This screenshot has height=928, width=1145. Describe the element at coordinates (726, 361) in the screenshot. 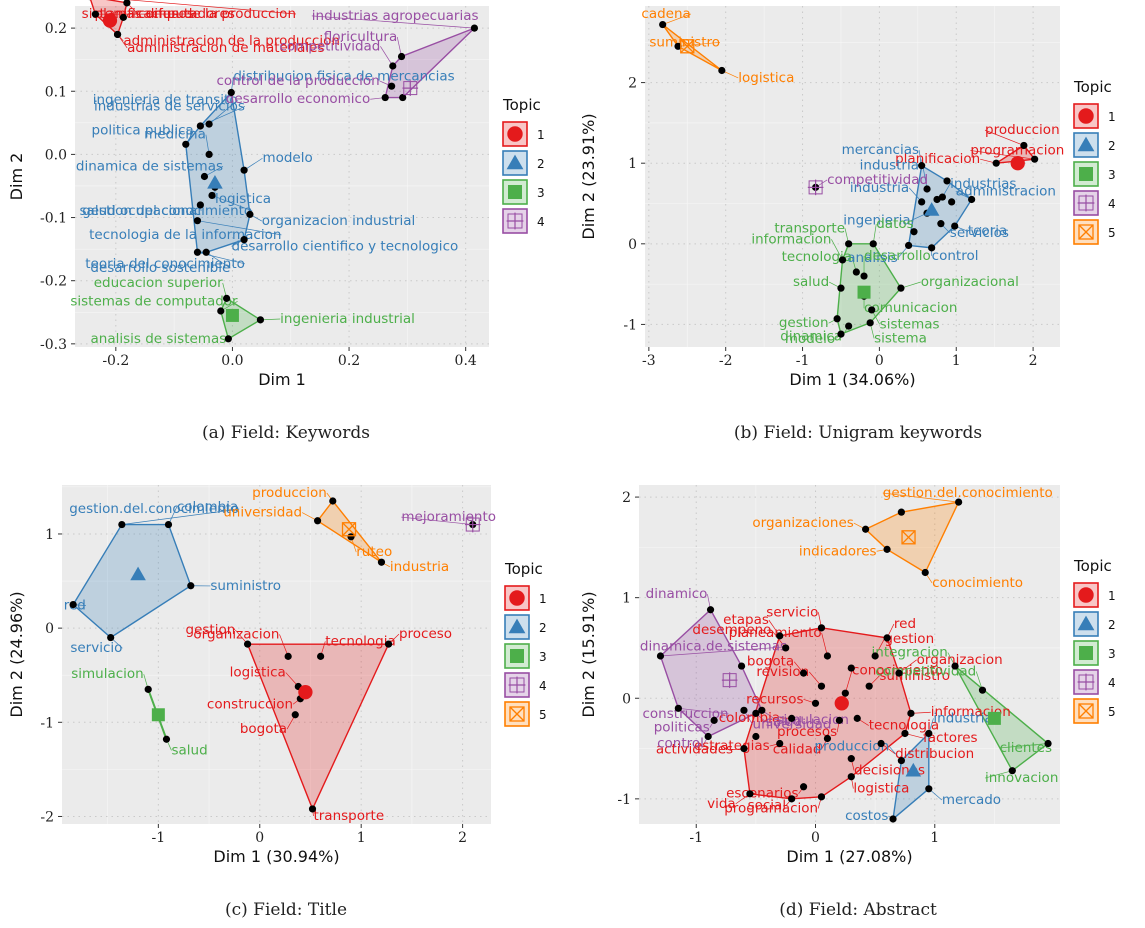

I see `x-tick-label: -2` at that location.